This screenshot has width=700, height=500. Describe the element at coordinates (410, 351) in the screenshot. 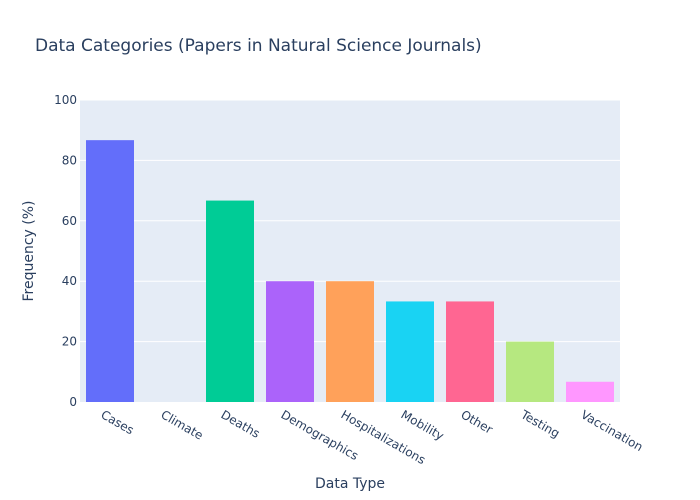

I see `bar-mobility` at that location.